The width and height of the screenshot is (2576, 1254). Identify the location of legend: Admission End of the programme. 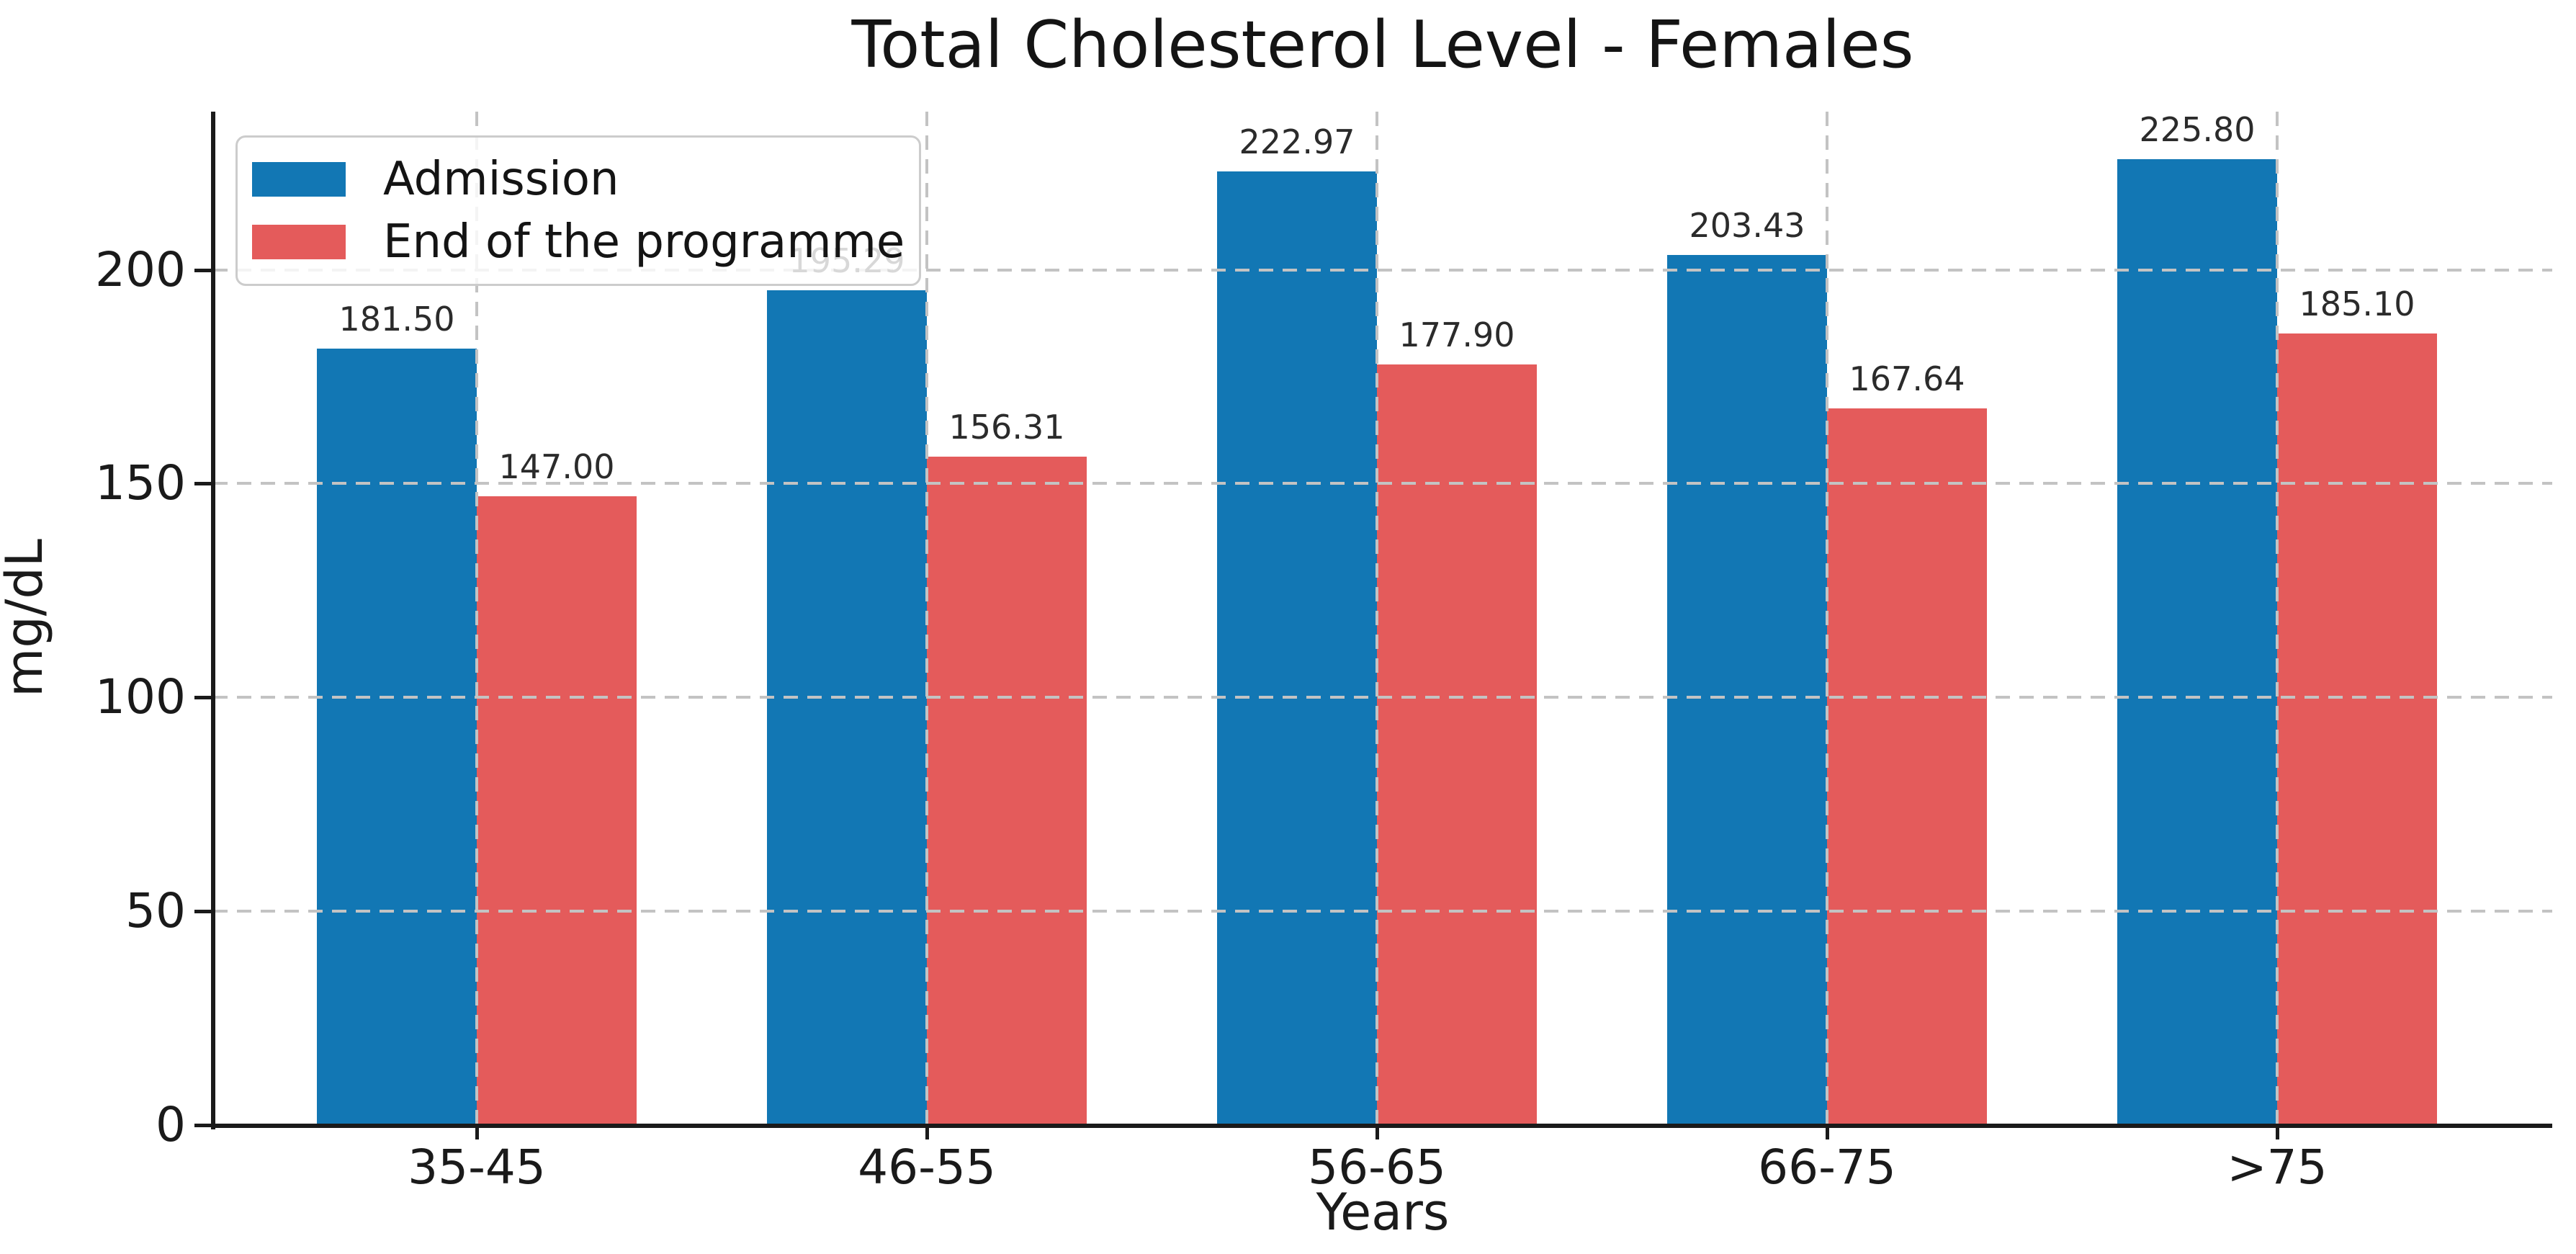
(578, 210).